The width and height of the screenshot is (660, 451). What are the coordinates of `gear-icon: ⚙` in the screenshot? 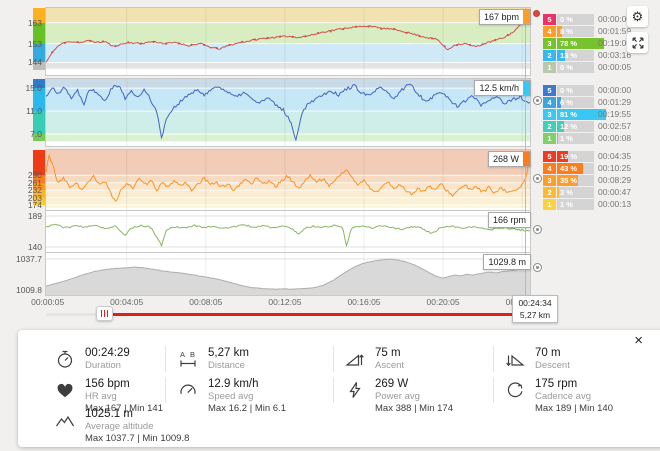 It's located at (637, 16).